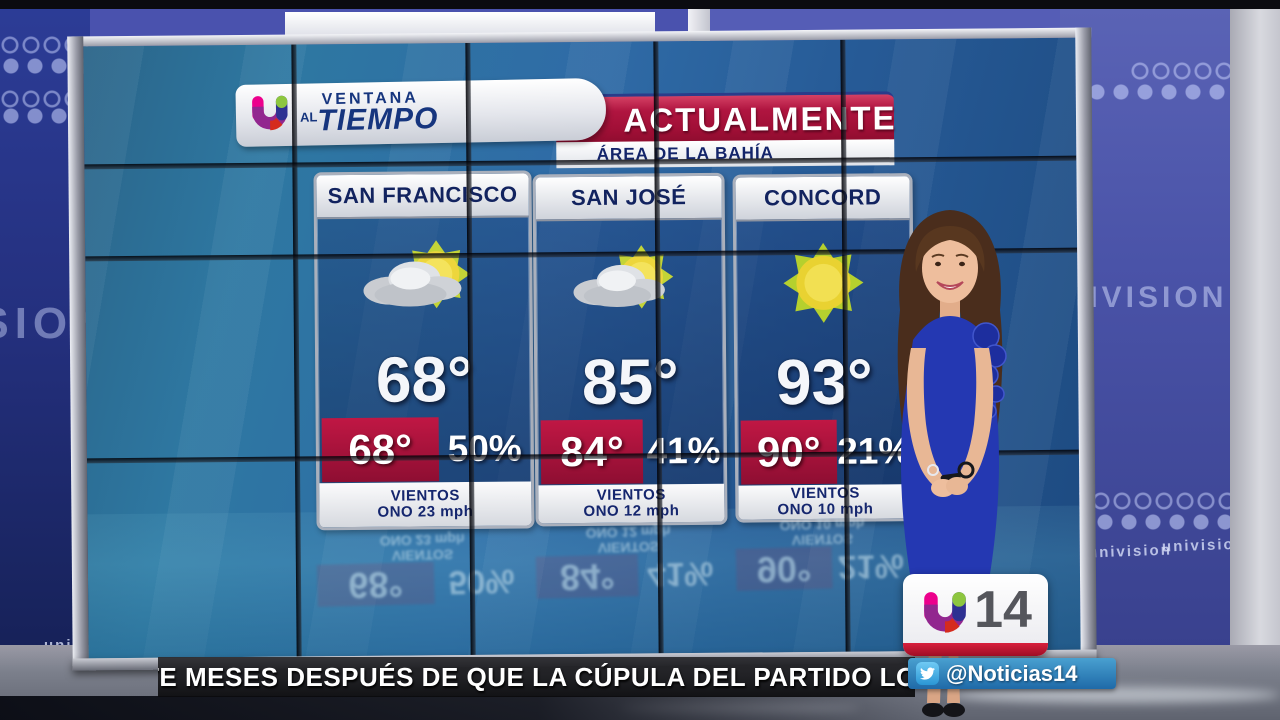 Image resolution: width=1280 pixels, height=720 pixels. What do you see at coordinates (423, 570) in the screenshot?
I see `card-reflection: 68° 50% VIENTOS ONO 23 mph` at bounding box center [423, 570].